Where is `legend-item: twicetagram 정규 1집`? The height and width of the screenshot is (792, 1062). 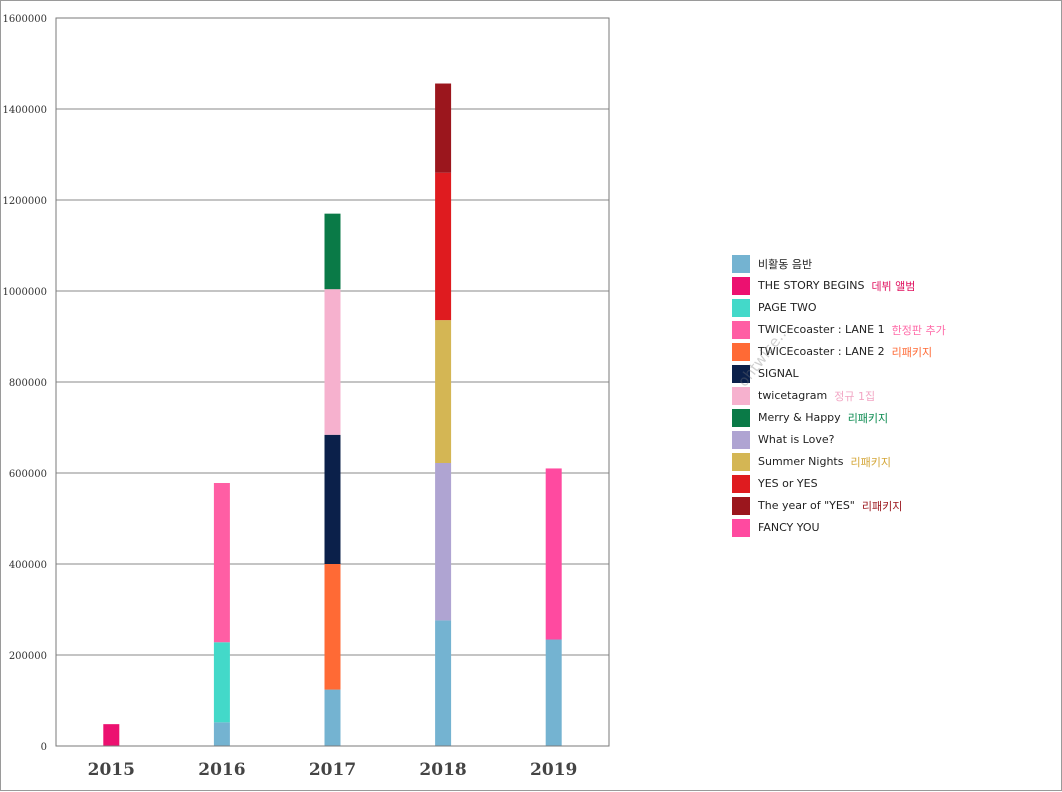
legend-item: twicetagram 정규 1집 is located at coordinates (803, 395).